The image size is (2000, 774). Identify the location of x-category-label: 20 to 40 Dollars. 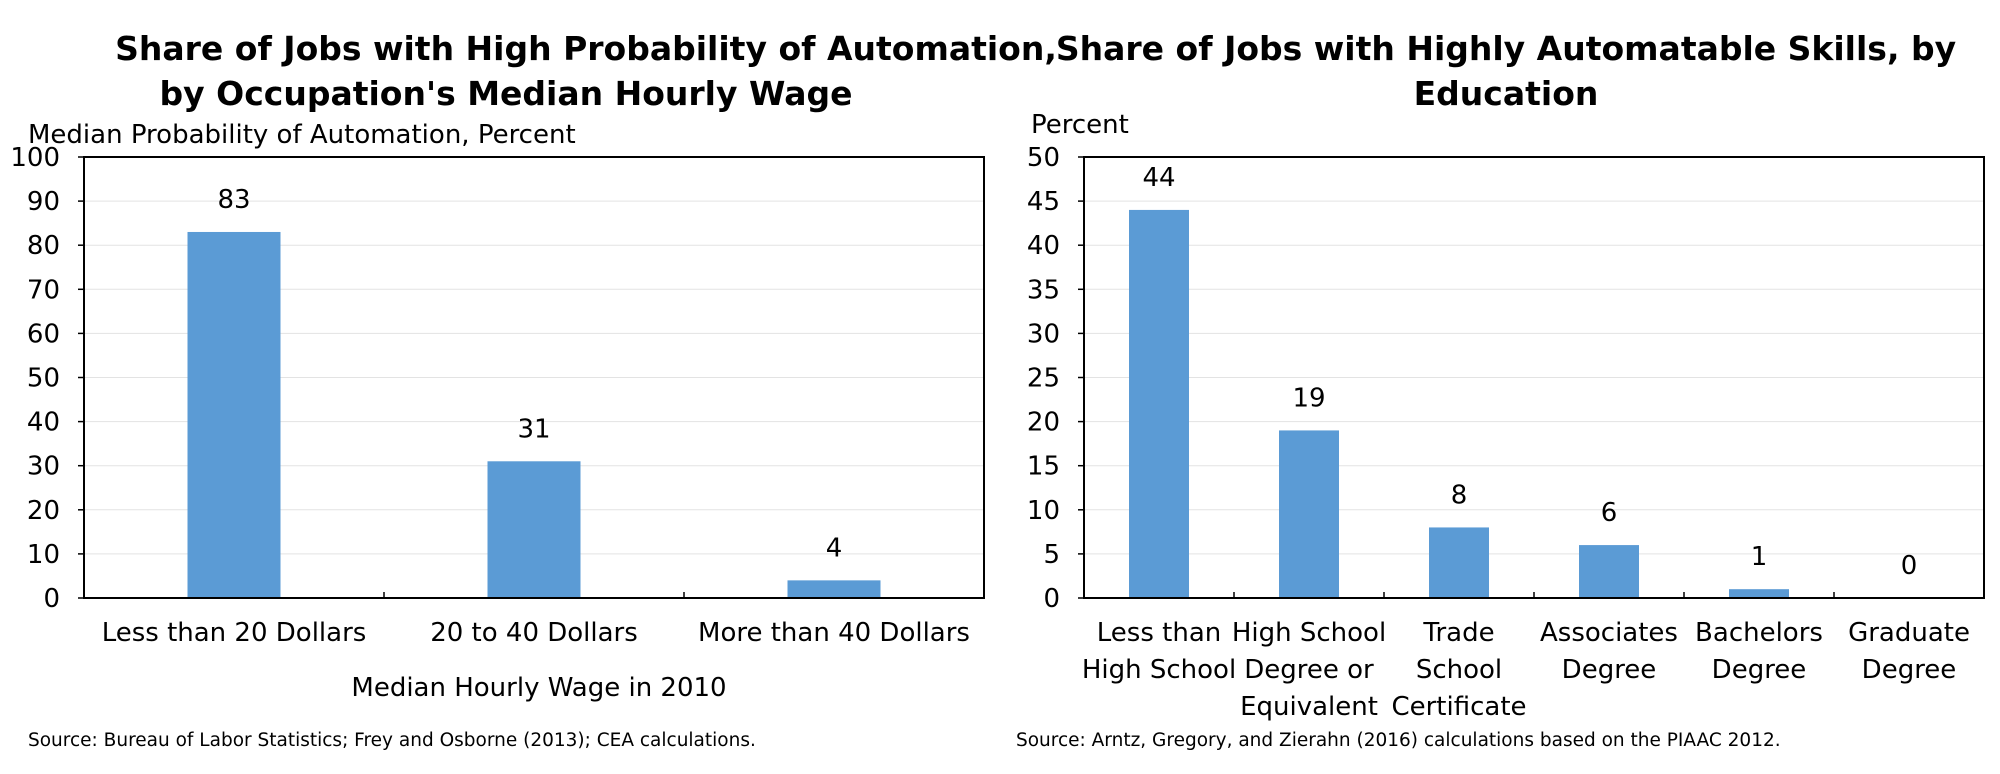
(534, 633).